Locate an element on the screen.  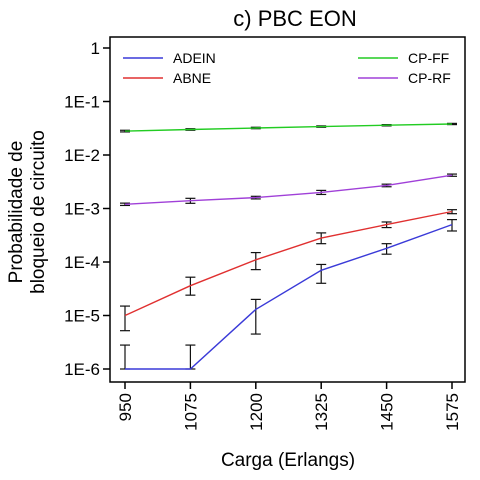
y-tick-label: 1E-3 is located at coordinates (82, 209).